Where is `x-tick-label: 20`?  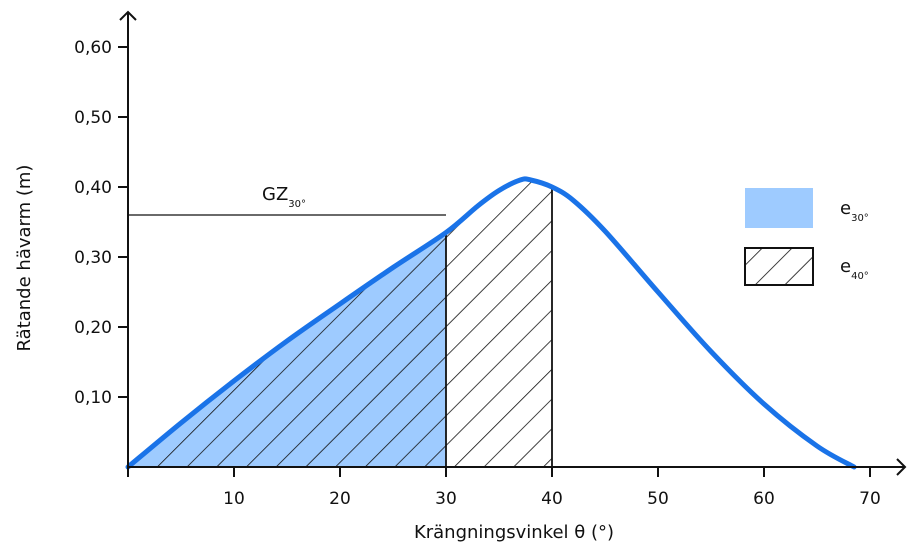
x-tick-label: 20 is located at coordinates (340, 499).